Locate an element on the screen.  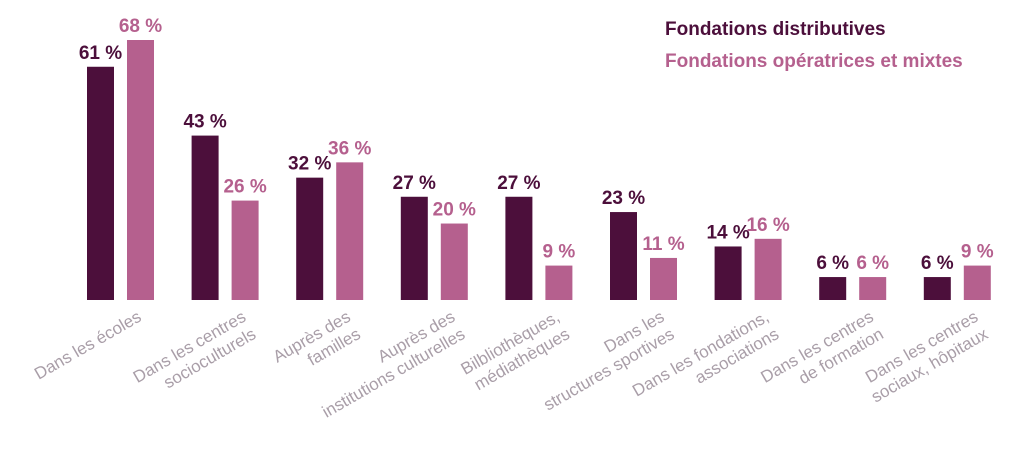
x-tick-label: Dans les centressociaux, hôpitaux is located at coordinates (925, 357).